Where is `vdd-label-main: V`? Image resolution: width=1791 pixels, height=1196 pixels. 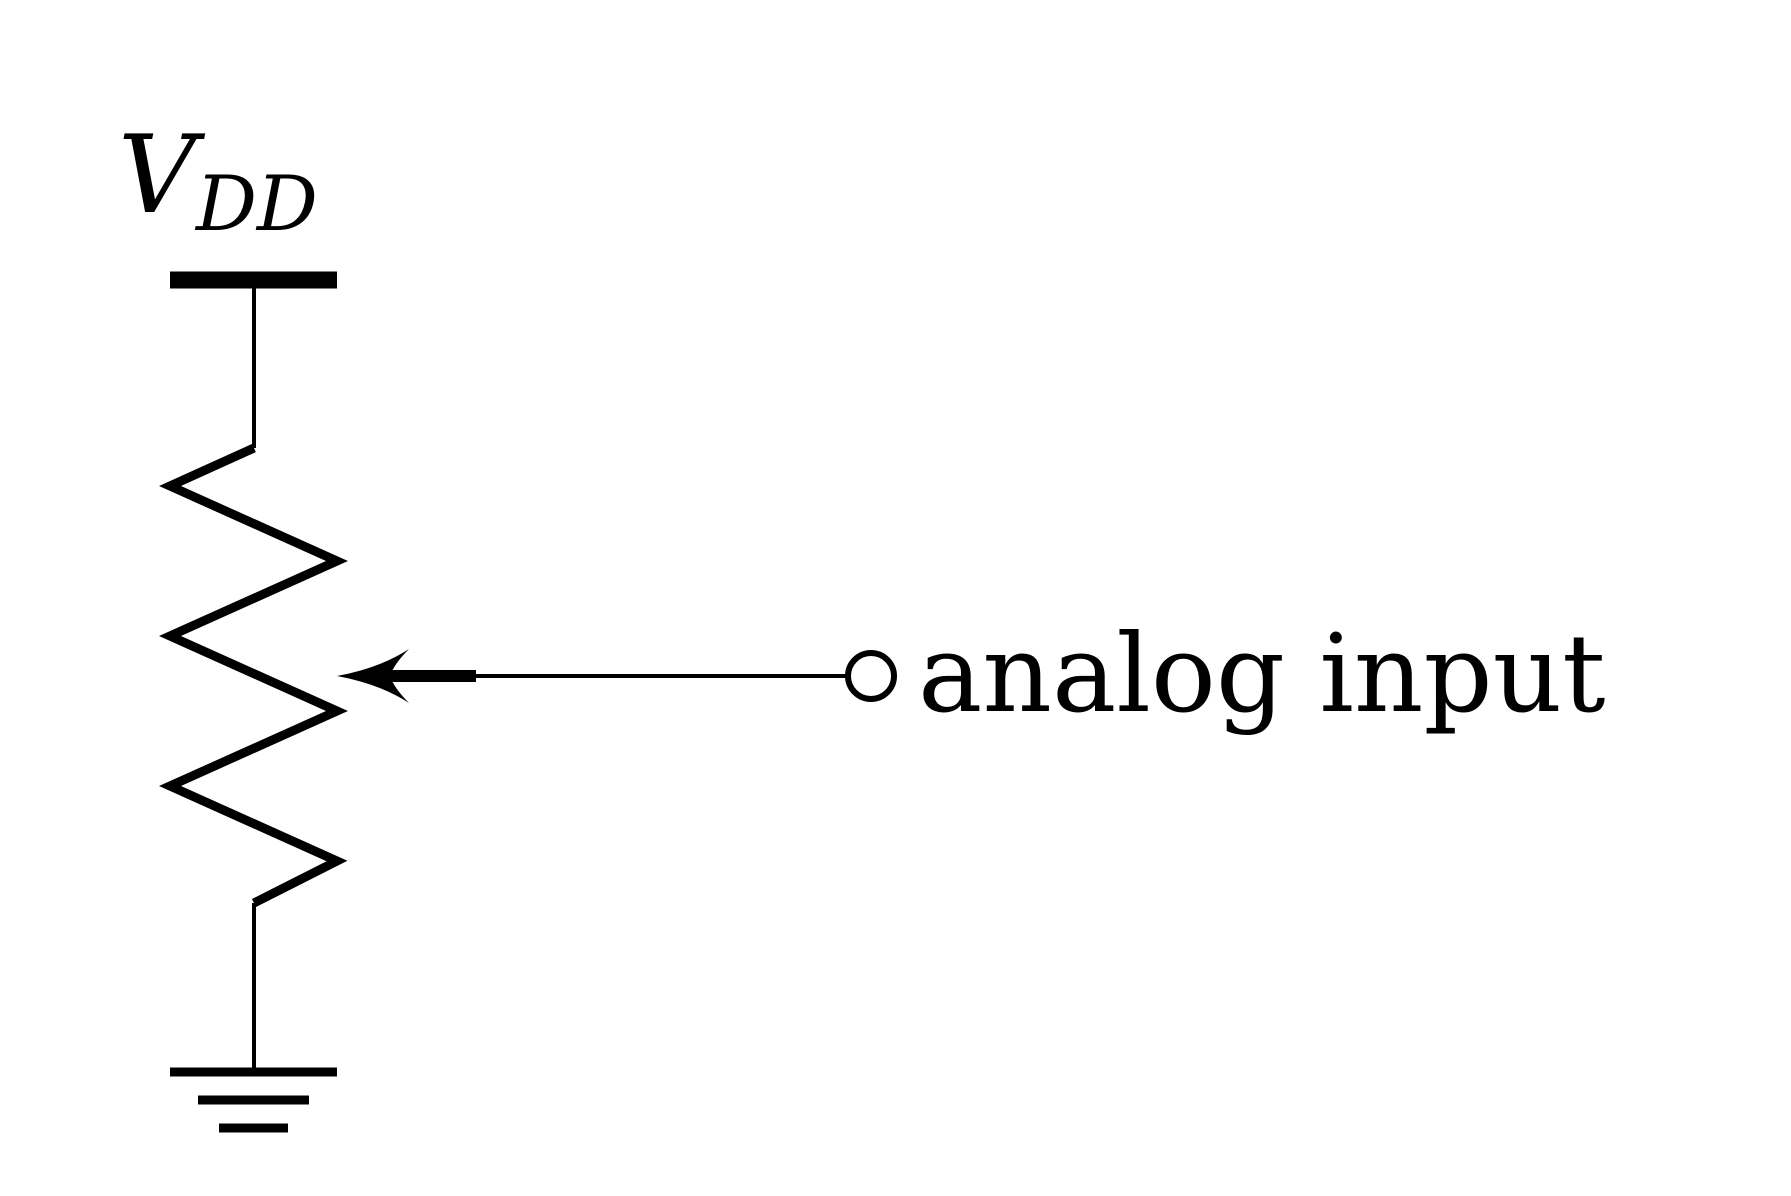
vdd-label-main: V is located at coordinates (162, 175).